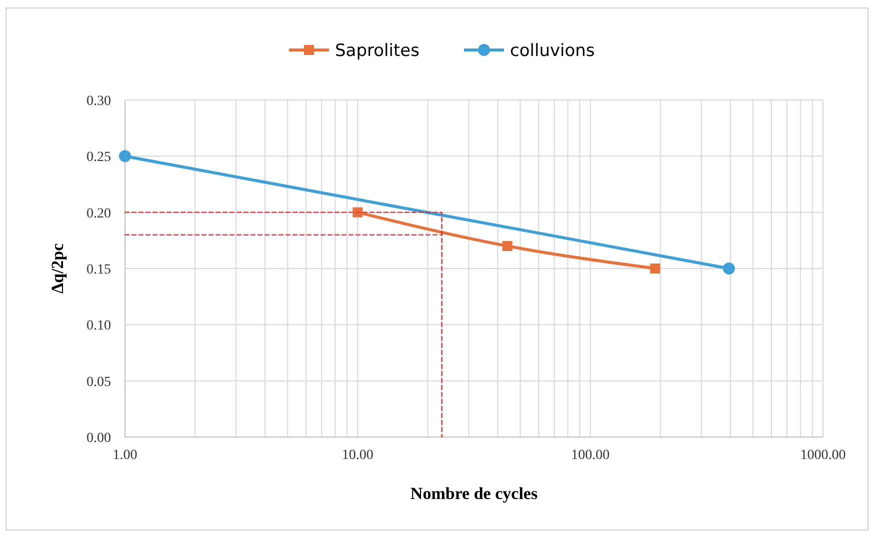  What do you see at coordinates (98, 214) in the screenshot?
I see `y-tick-label: 0.20` at bounding box center [98, 214].